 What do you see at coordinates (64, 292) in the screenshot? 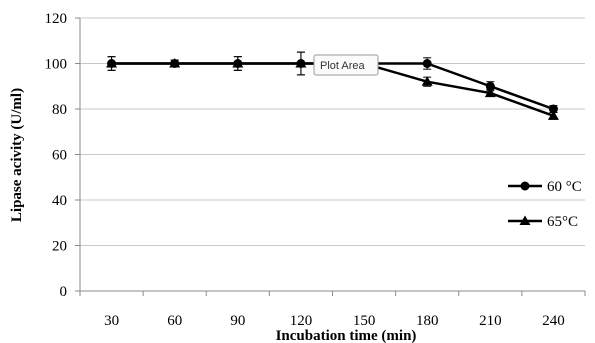
I see `y-tick-label: 0` at bounding box center [64, 292].